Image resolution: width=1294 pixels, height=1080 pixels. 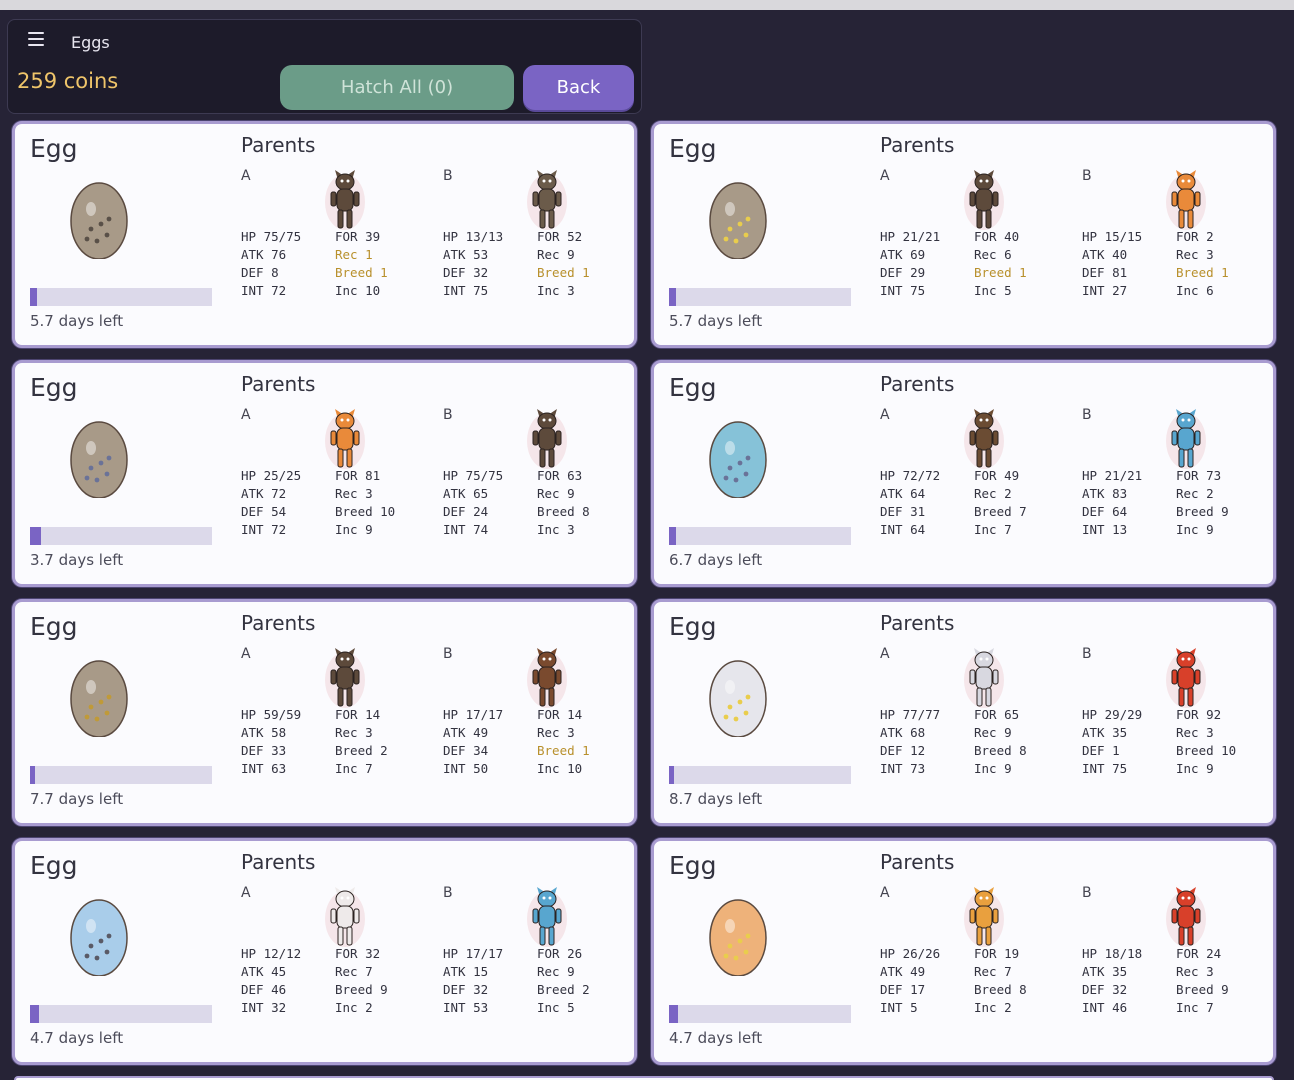 What do you see at coordinates (1199, 714) in the screenshot?
I see `stat-value: FOR 92` at bounding box center [1199, 714].